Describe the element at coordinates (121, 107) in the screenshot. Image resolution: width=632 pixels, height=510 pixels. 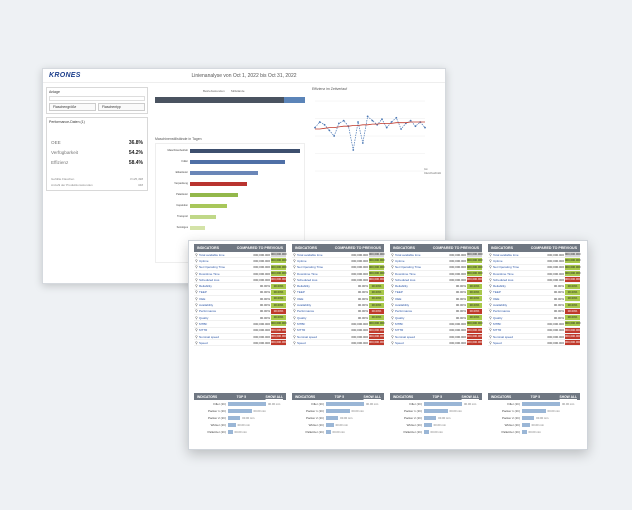
I see `bottle-type-button: Flaschentyp` at that location.